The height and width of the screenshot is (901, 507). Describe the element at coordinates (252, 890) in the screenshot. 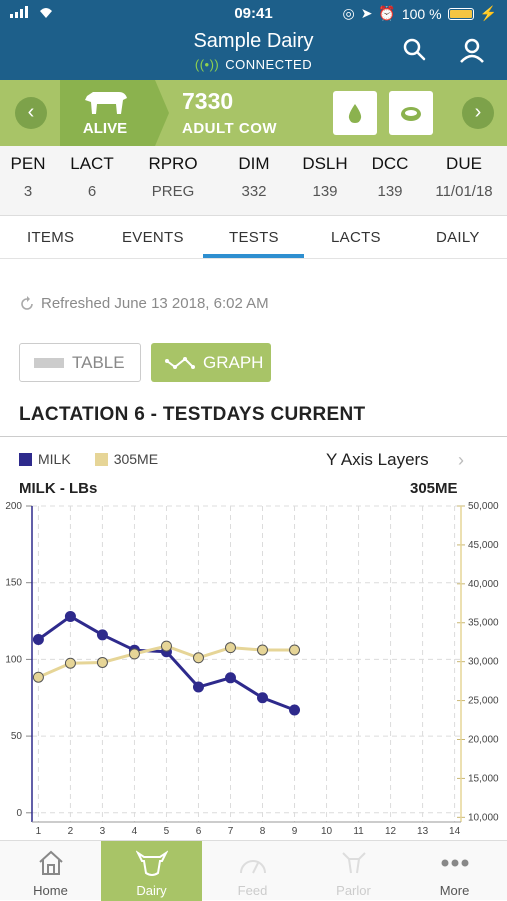

I see `nav-feed-label: Feed` at that location.